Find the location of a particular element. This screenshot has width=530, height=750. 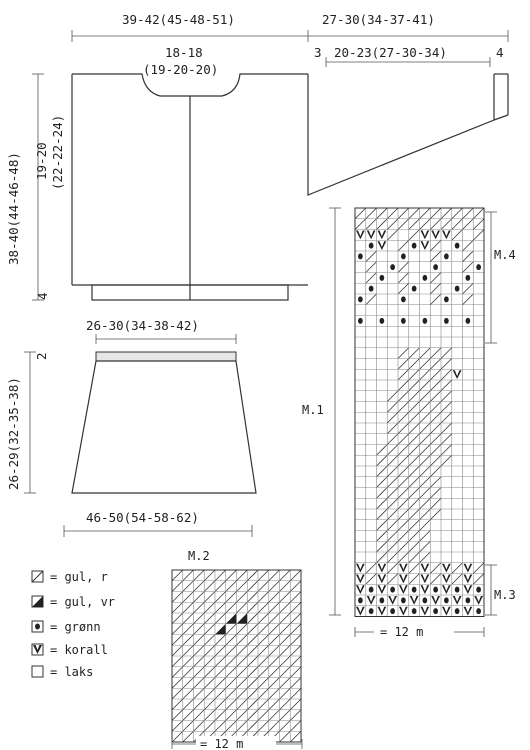

dot-icon is located at coordinates (37, 626).